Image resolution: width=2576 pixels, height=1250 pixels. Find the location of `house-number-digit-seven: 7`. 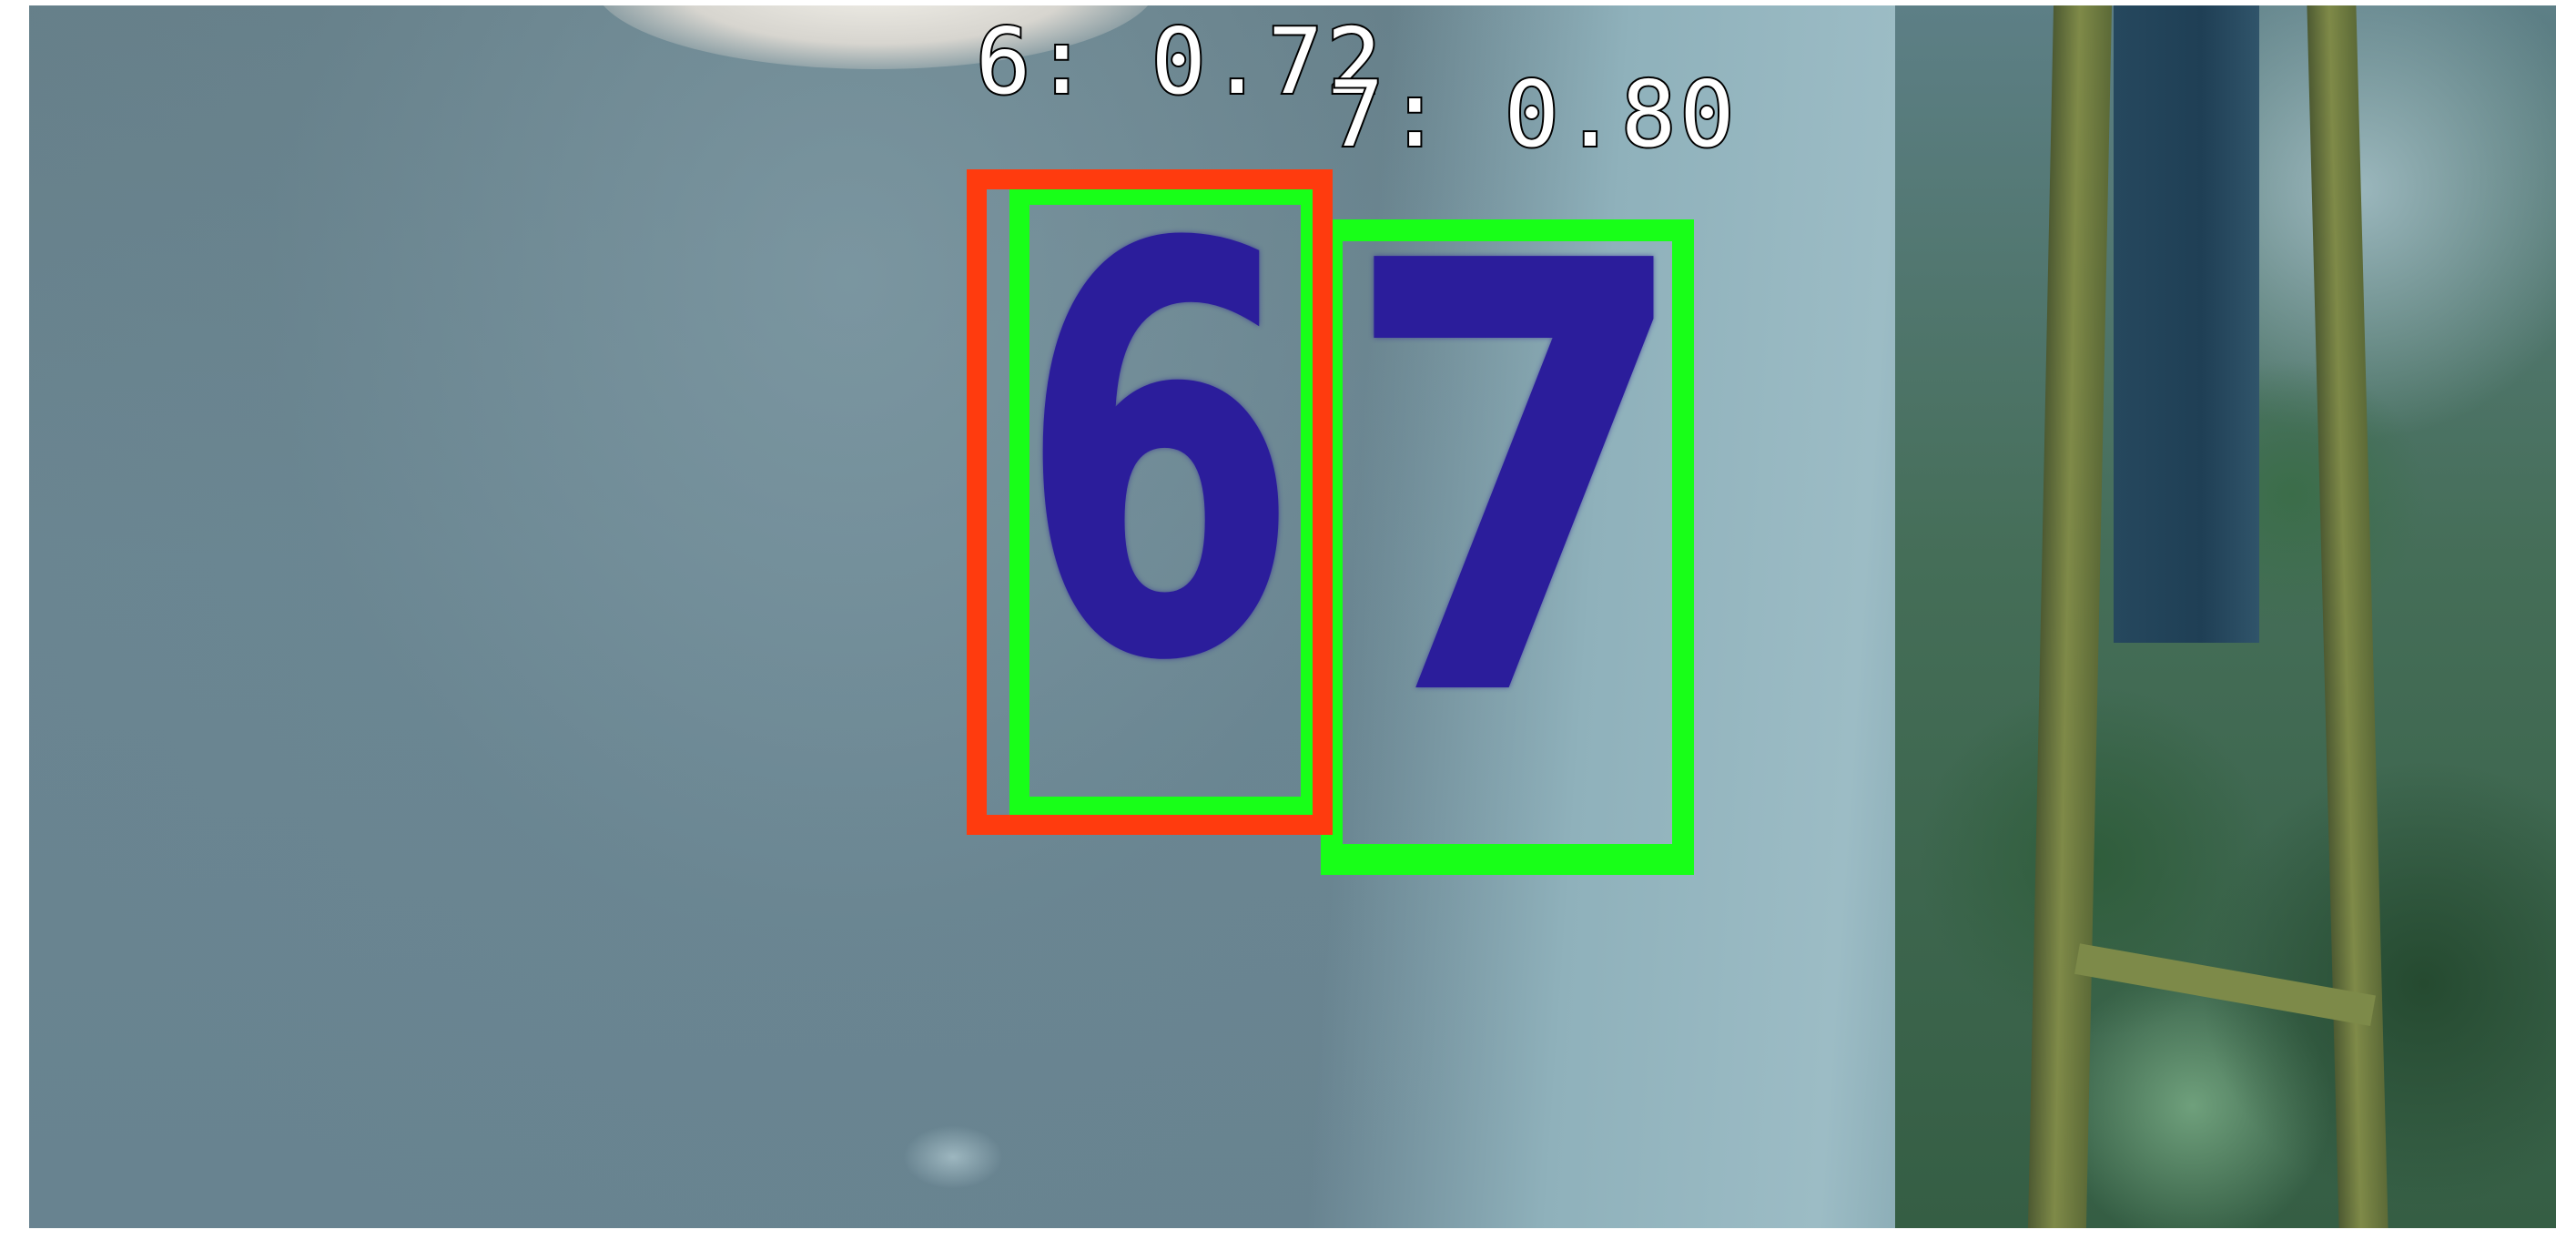

house-number-digit-seven: 7 is located at coordinates (1517, 484).